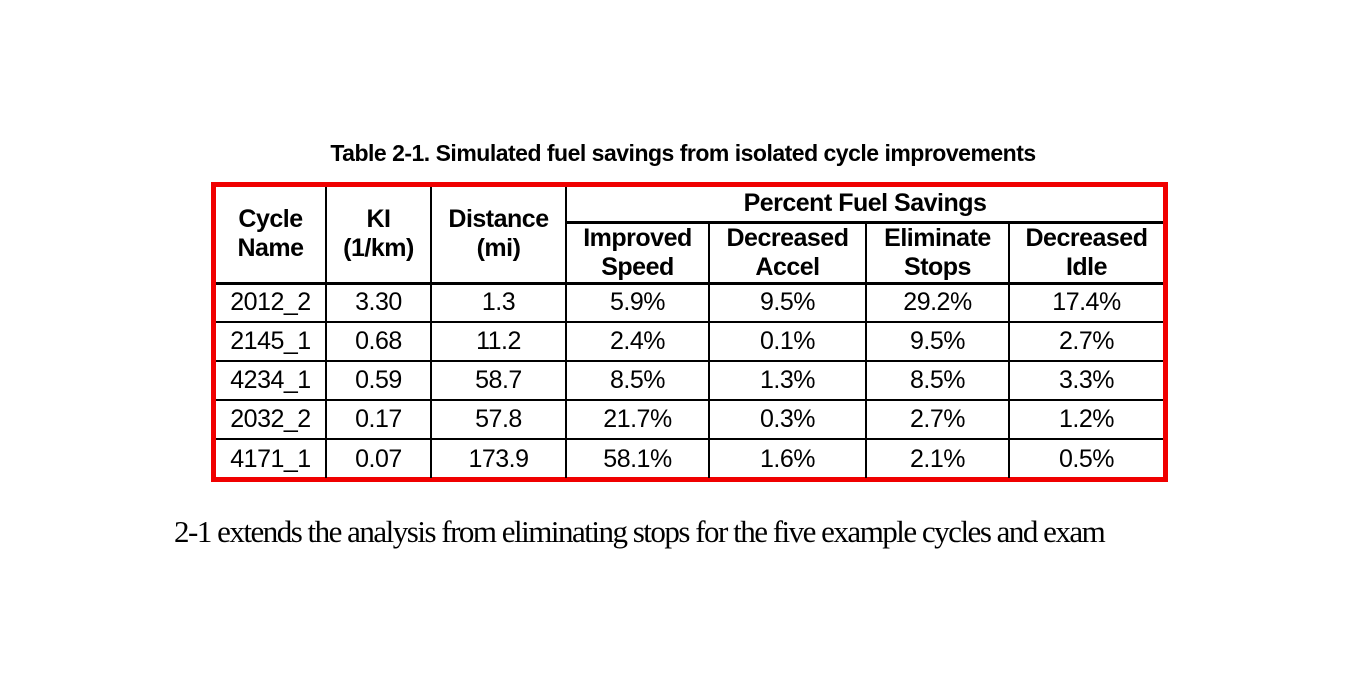 The width and height of the screenshot is (1366, 674). Describe the element at coordinates (864, 205) in the screenshot. I see `col-group-header-percent-fuel-savings: Percent Fuel Savings` at that location.